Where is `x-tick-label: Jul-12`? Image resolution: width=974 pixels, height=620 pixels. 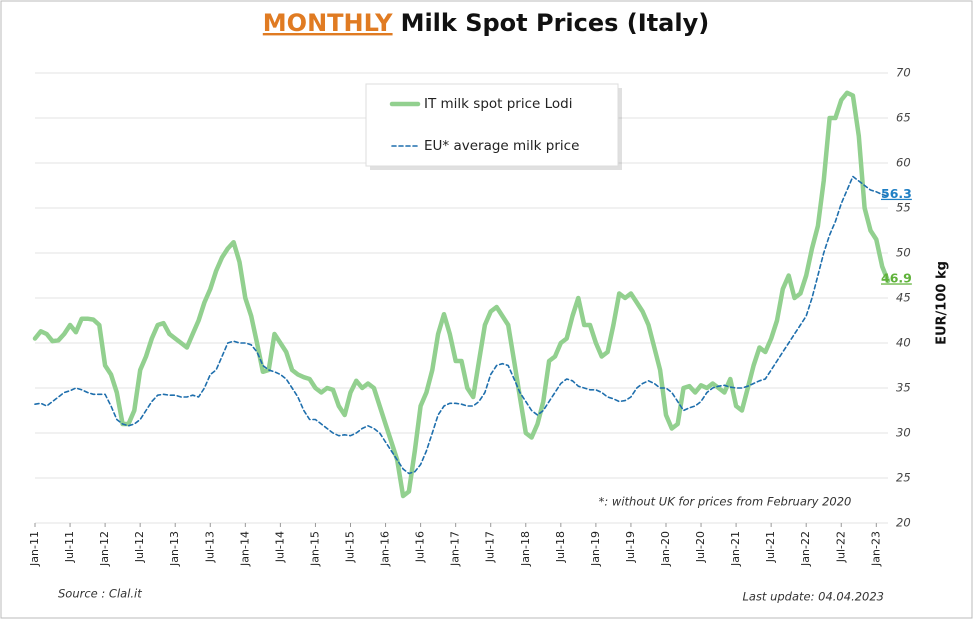 x-tick-label: Jul-12 is located at coordinates (139, 547).